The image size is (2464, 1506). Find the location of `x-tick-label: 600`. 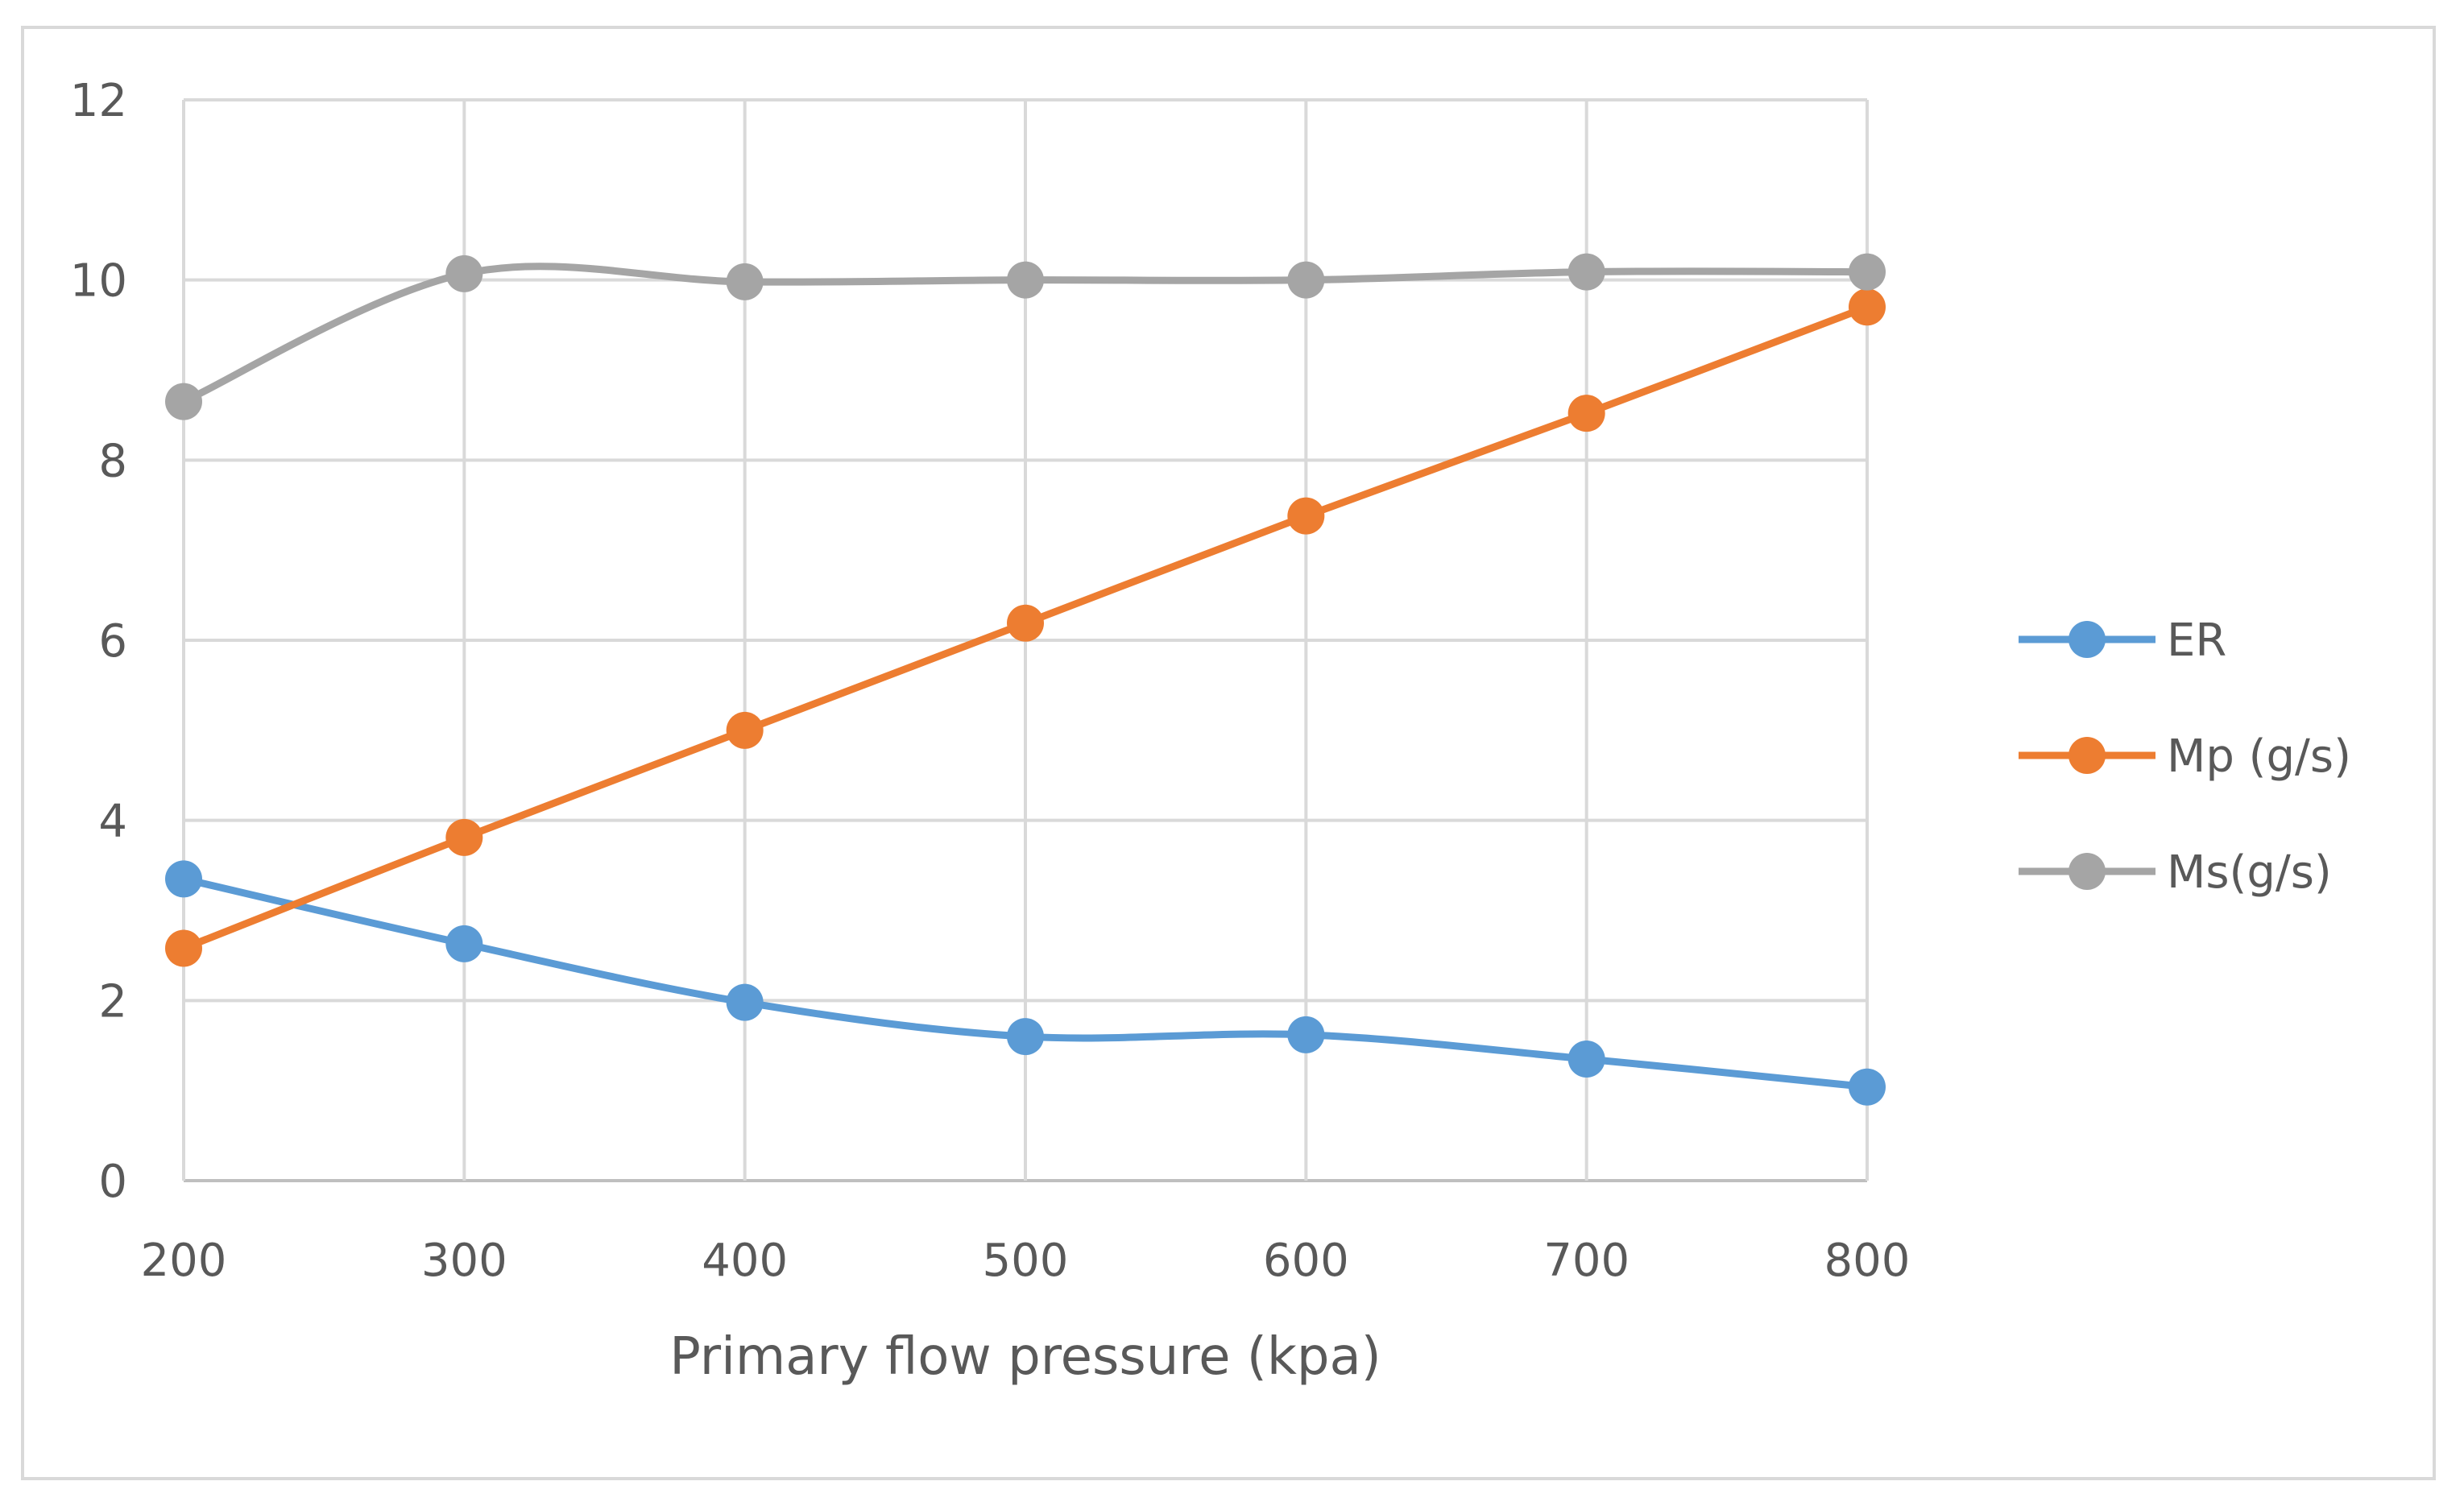

x-tick-label: 600 is located at coordinates (1306, 1261).